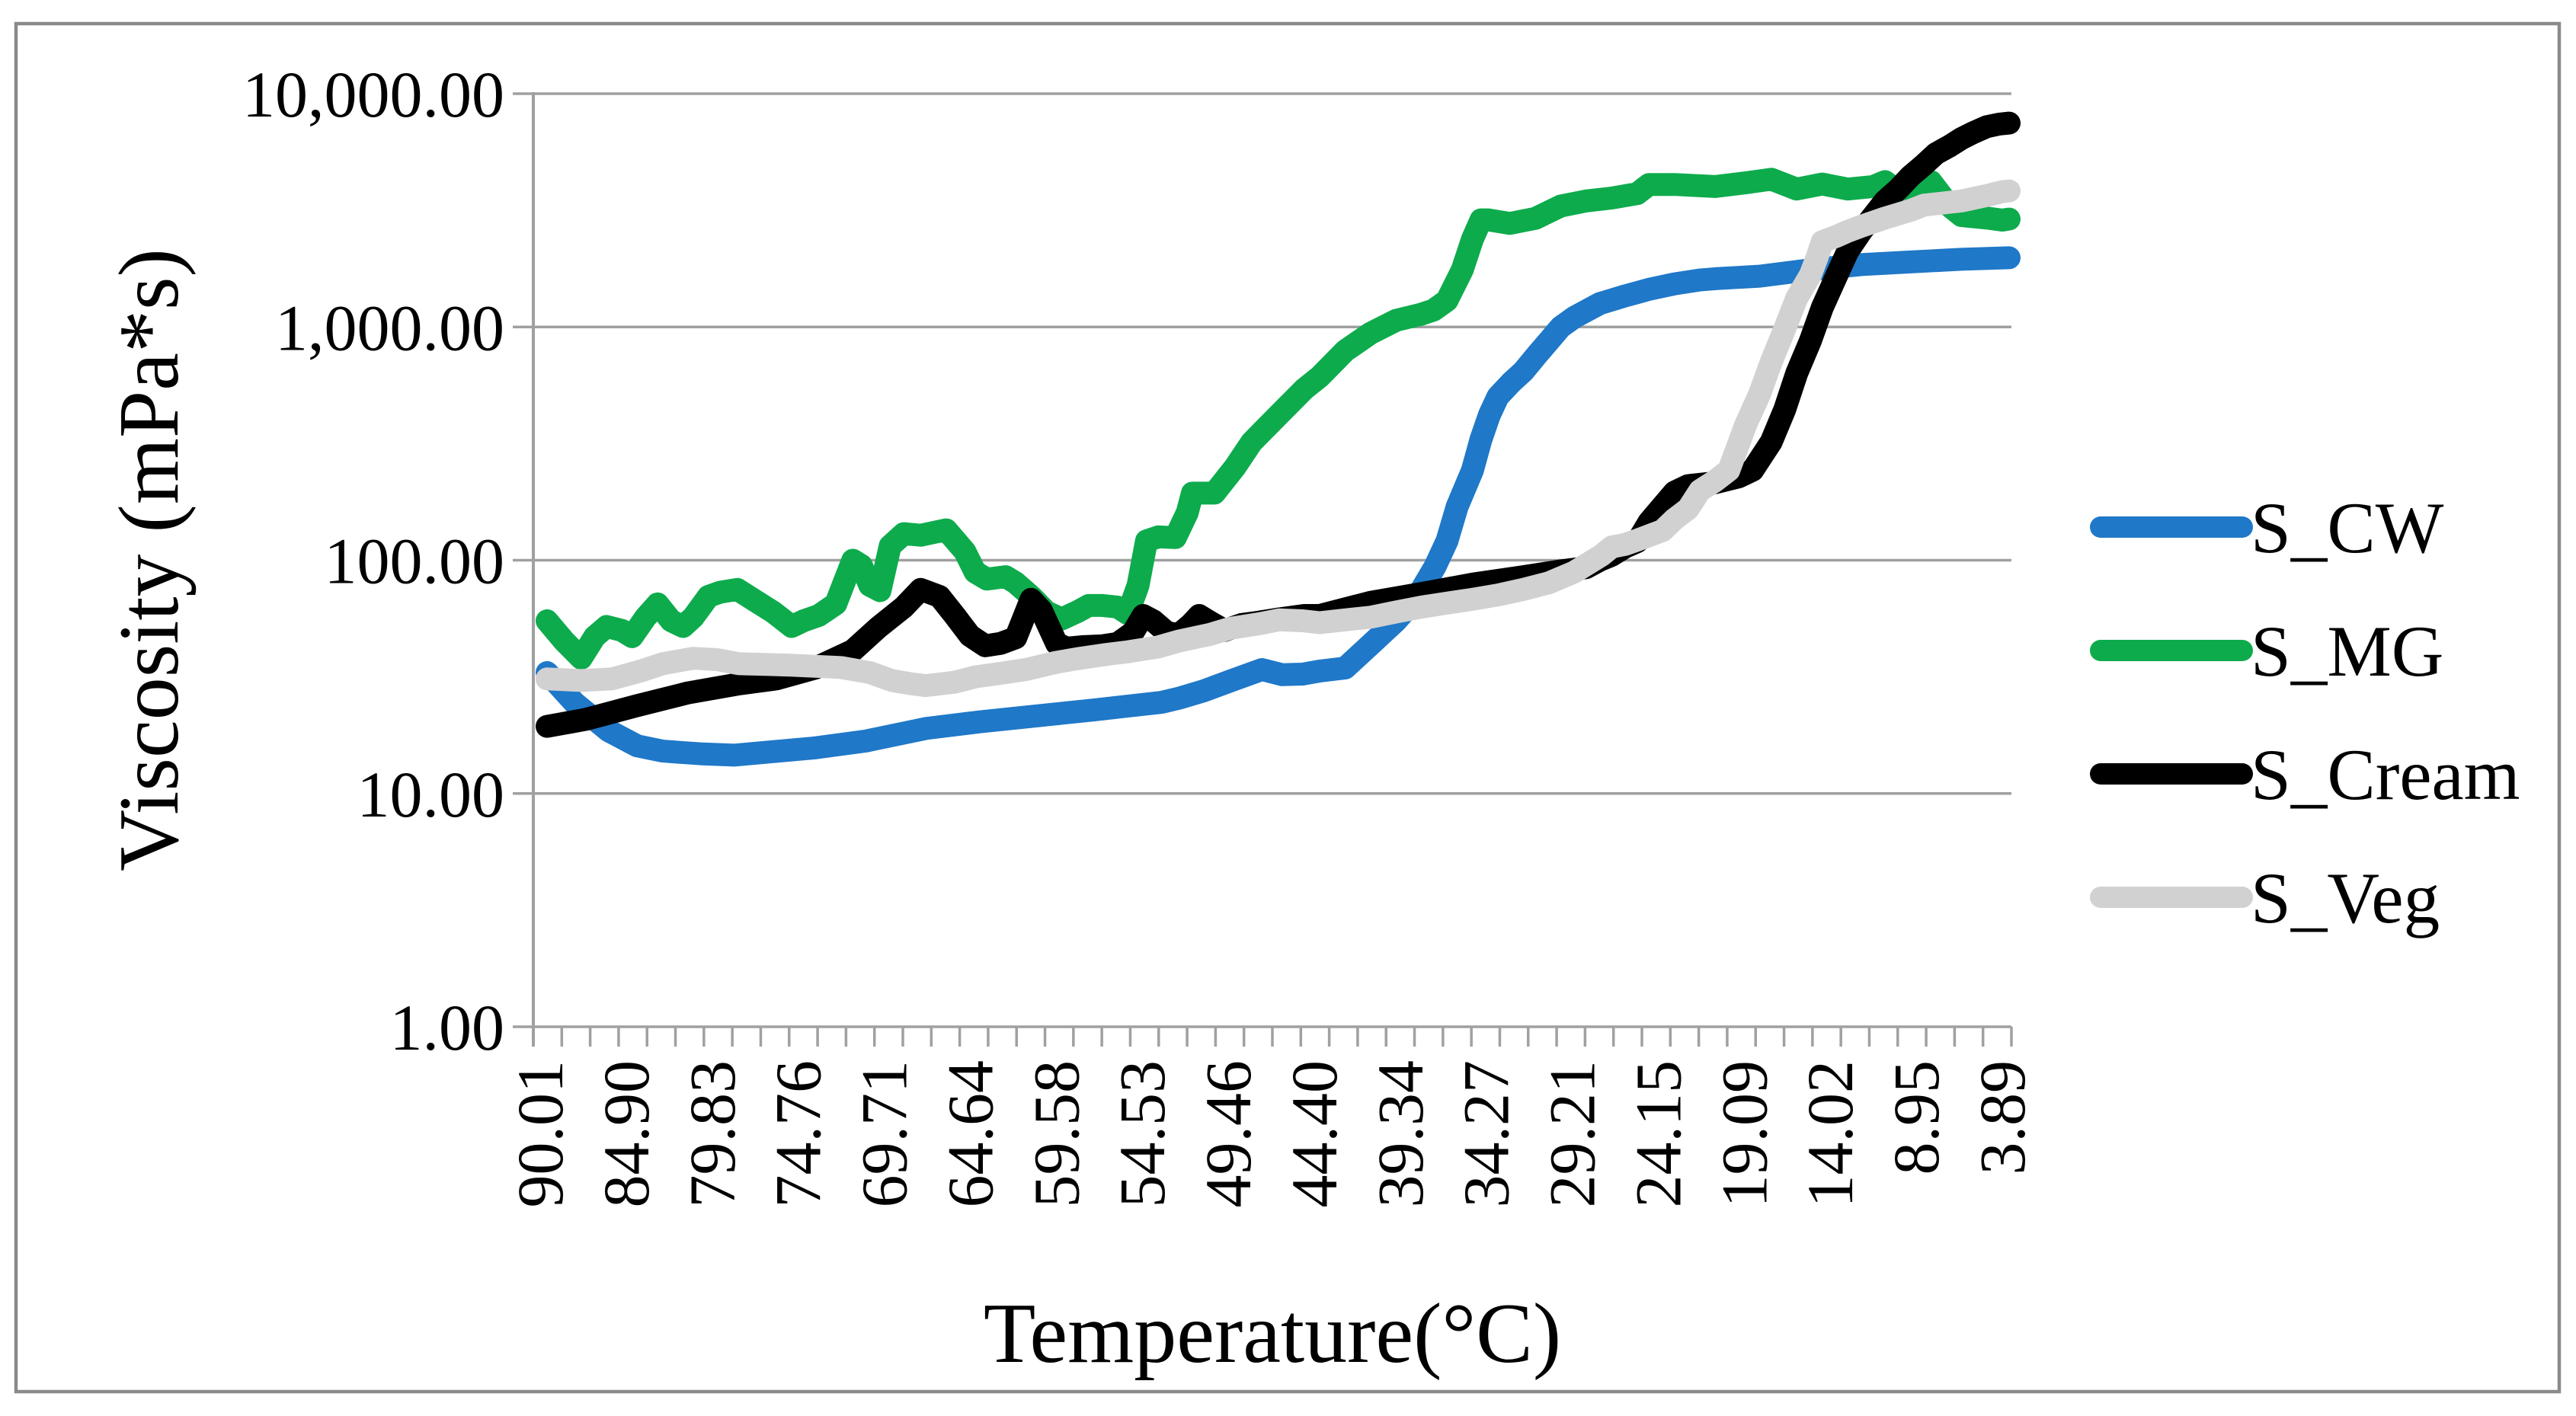 This screenshot has height=1416, width=2576. What do you see at coordinates (2002, 1118) in the screenshot?
I see `x-tick-label: 3.89` at bounding box center [2002, 1118].